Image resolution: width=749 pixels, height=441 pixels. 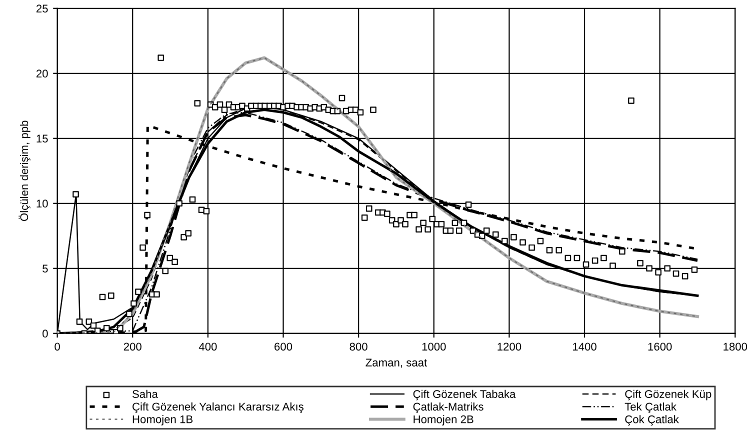 I want to click on legend-label: Çift Gözenek Yalancı Kararsız Akış, so click(x=218, y=407).